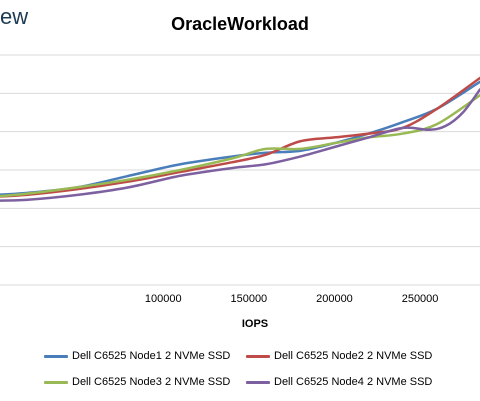  I want to click on brand-logo-text: ew, so click(14, 16).